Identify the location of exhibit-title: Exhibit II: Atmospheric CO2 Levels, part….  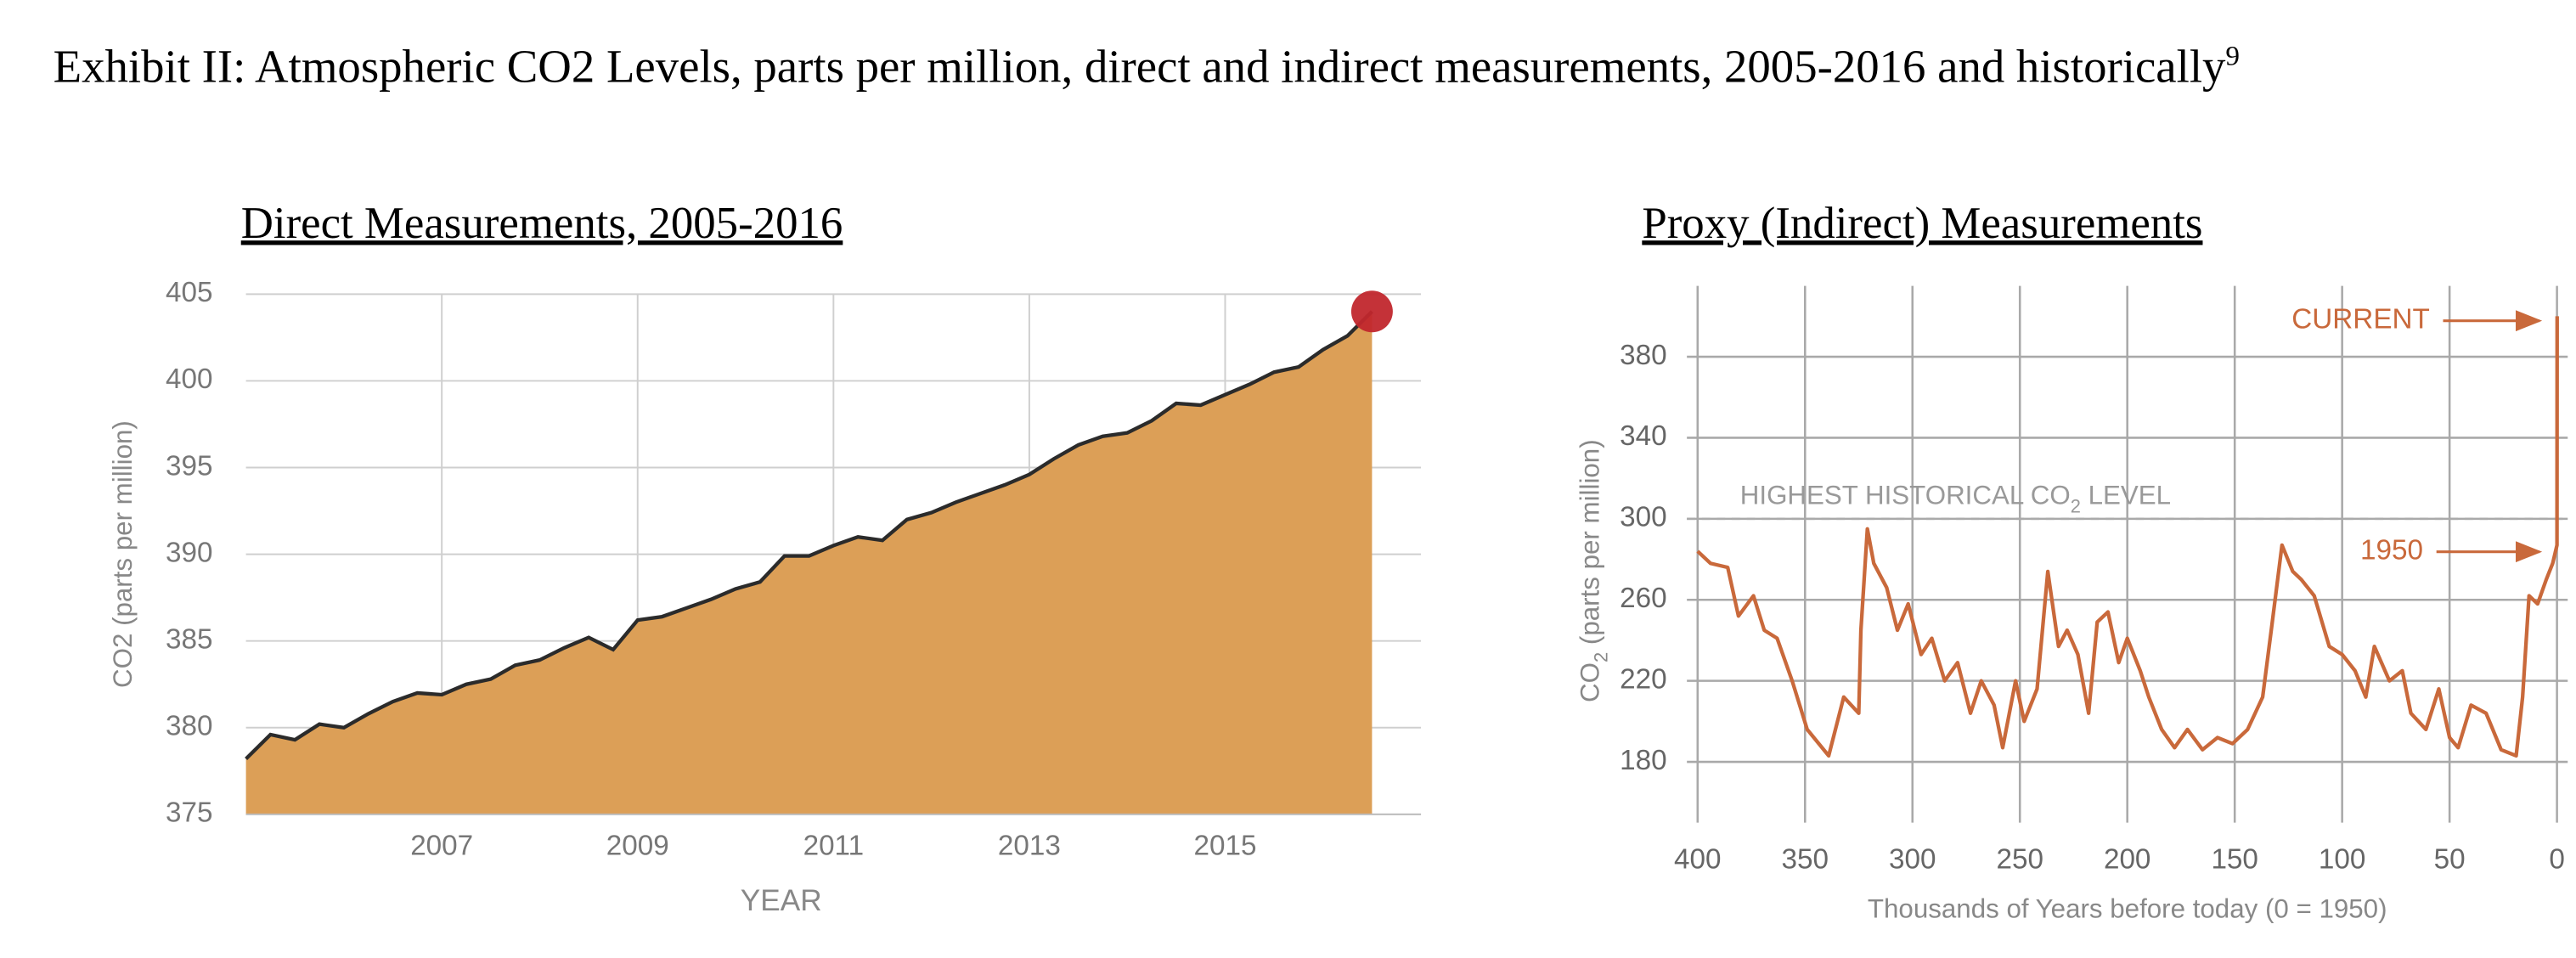
(1171, 62).